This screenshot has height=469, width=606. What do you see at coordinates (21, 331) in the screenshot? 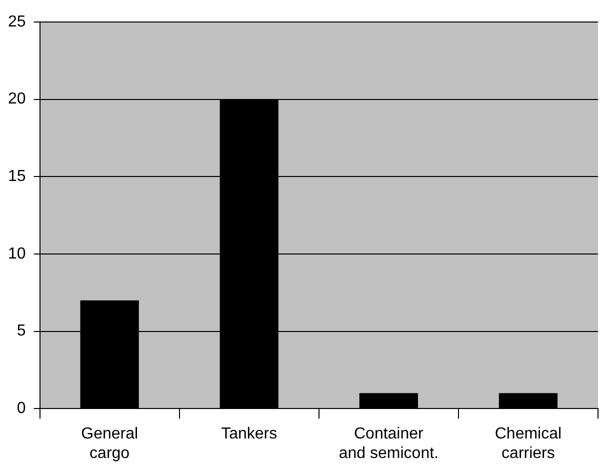
I see `y-tick-label: 5` at bounding box center [21, 331].